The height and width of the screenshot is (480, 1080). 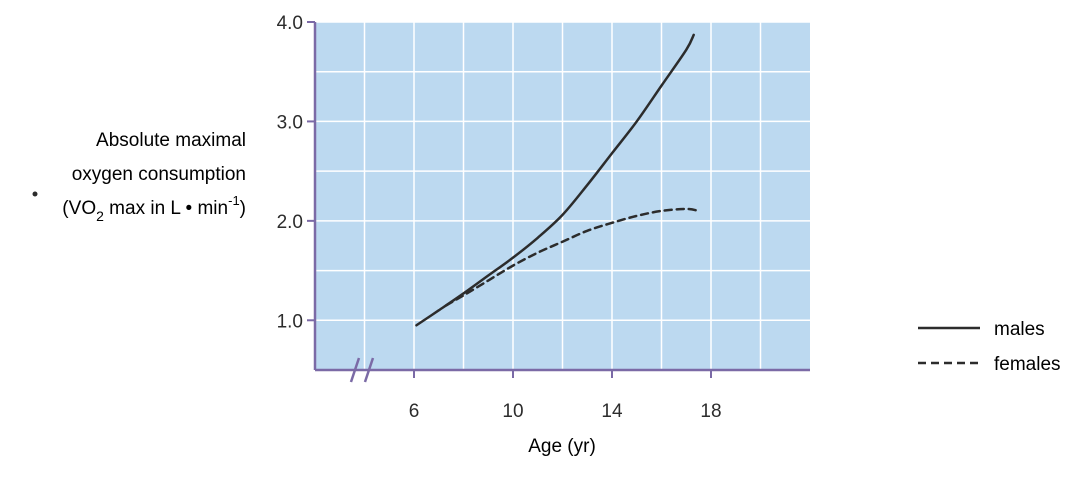 I want to click on series-line-females, so click(x=572, y=257).